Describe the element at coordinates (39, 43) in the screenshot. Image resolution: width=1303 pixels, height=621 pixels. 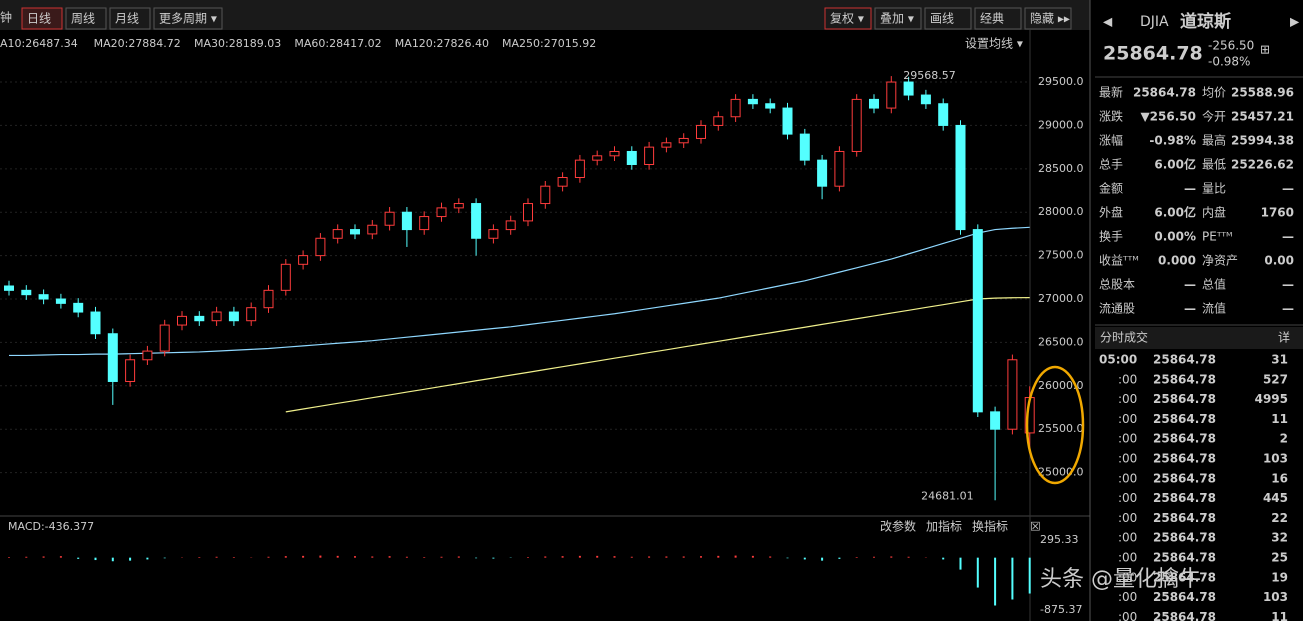
I see `ma-label: A10:26487.34` at that location.